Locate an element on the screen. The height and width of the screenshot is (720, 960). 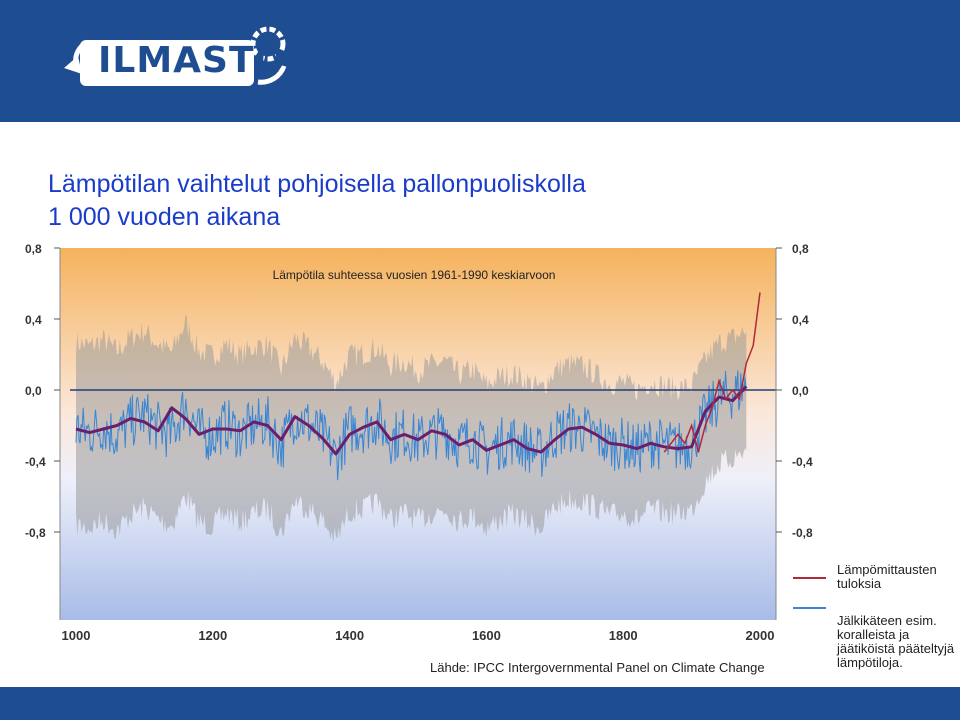
y-tick-label-left: 0,4 is located at coordinates (33, 320).